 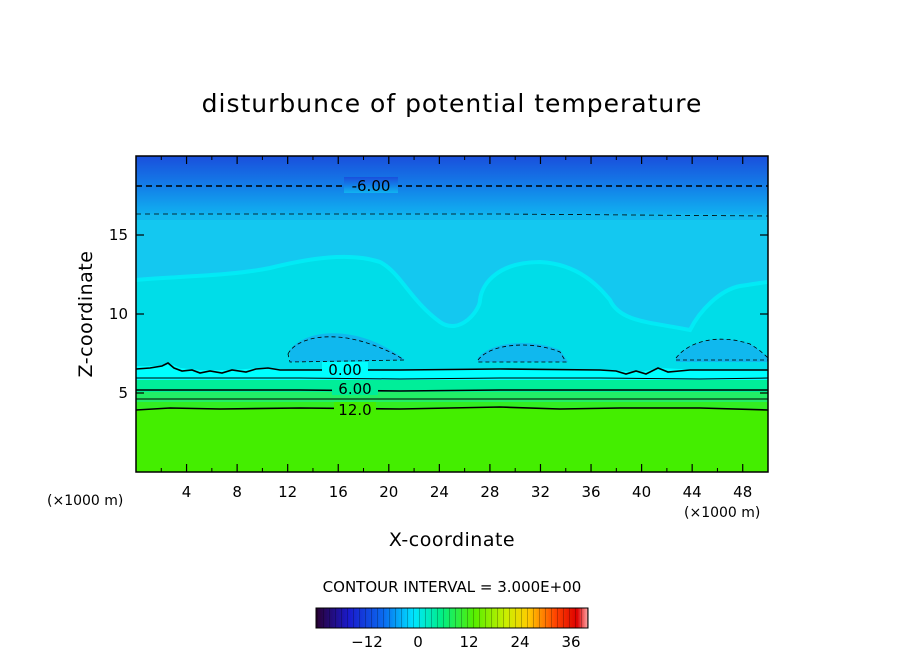 What do you see at coordinates (452, 440) in the screenshot?
I see `band-green` at bounding box center [452, 440].